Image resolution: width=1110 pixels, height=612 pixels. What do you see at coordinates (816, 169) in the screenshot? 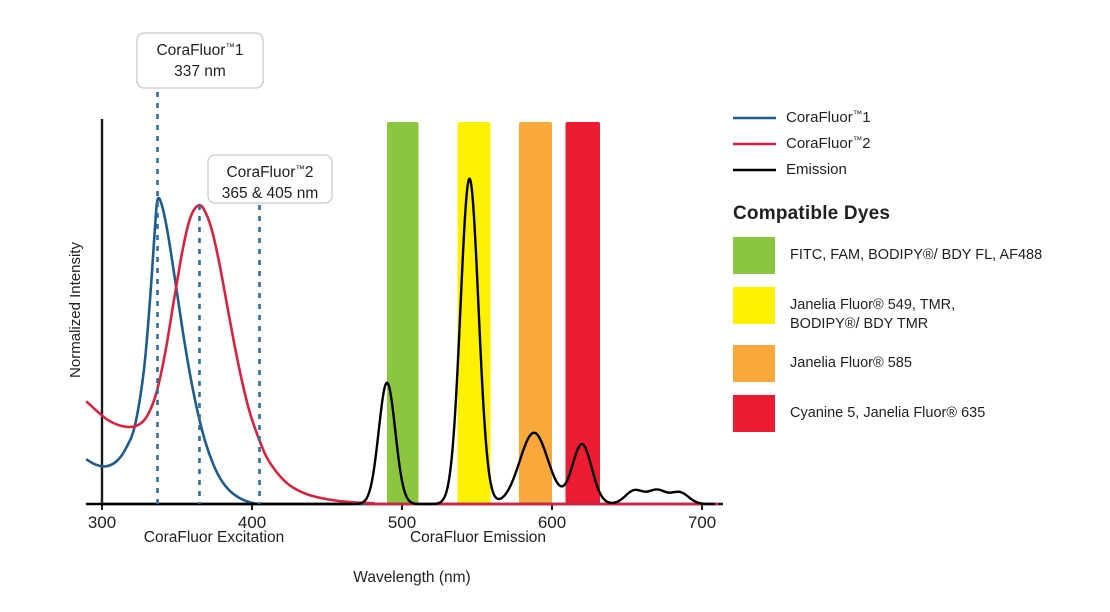
I see `legend-label: Emission` at bounding box center [816, 169].